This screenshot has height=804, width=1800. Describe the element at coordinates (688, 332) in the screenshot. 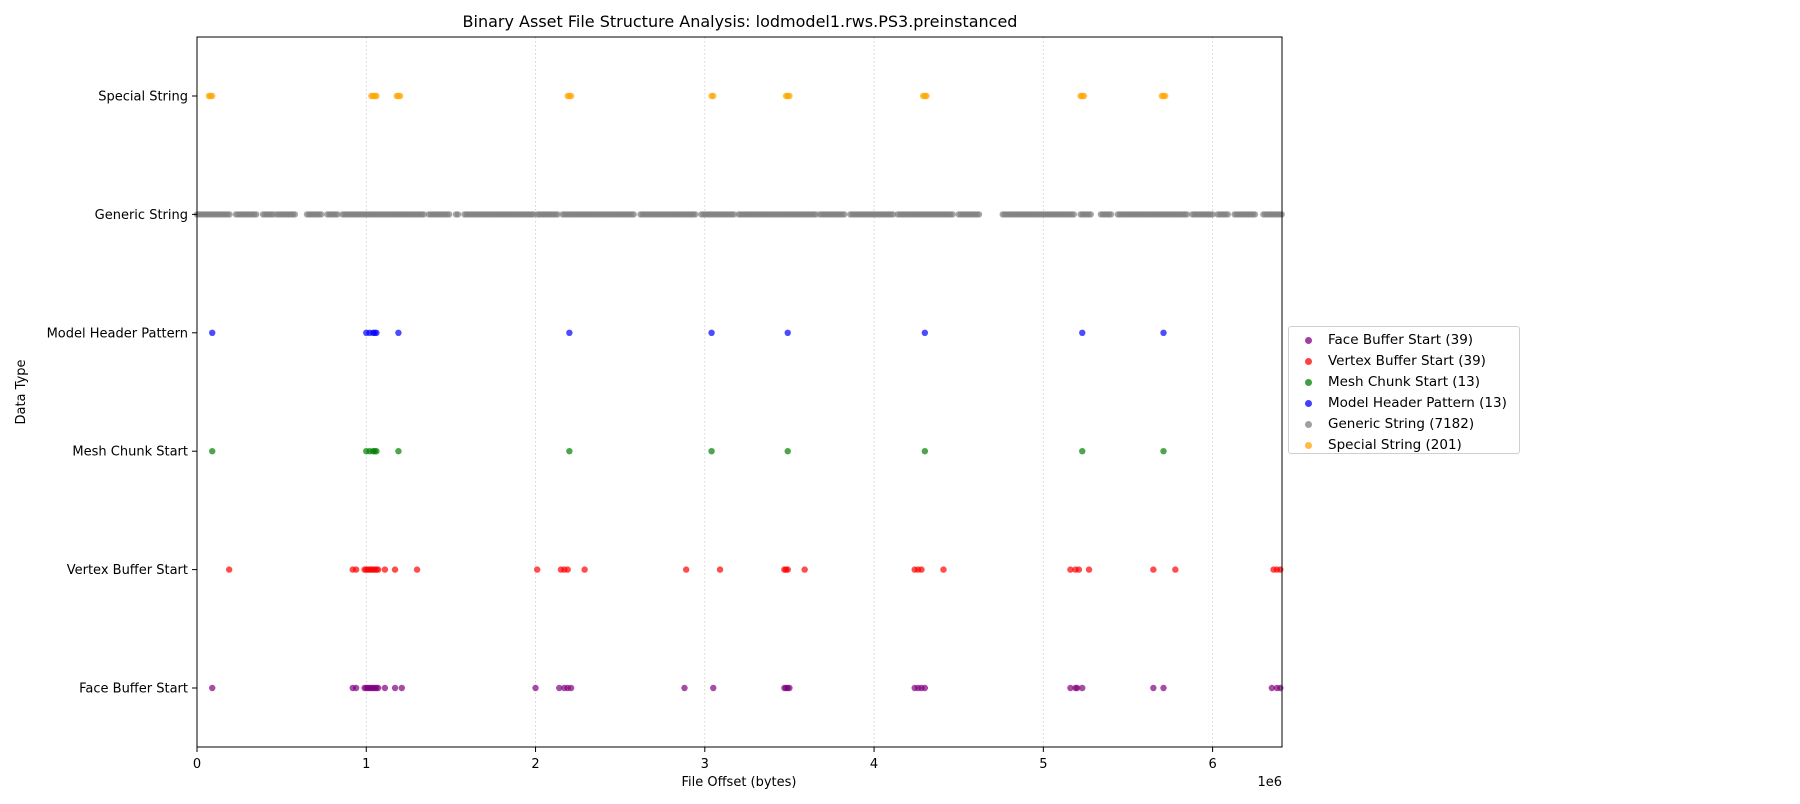

I see `series-model-header-pattern` at that location.